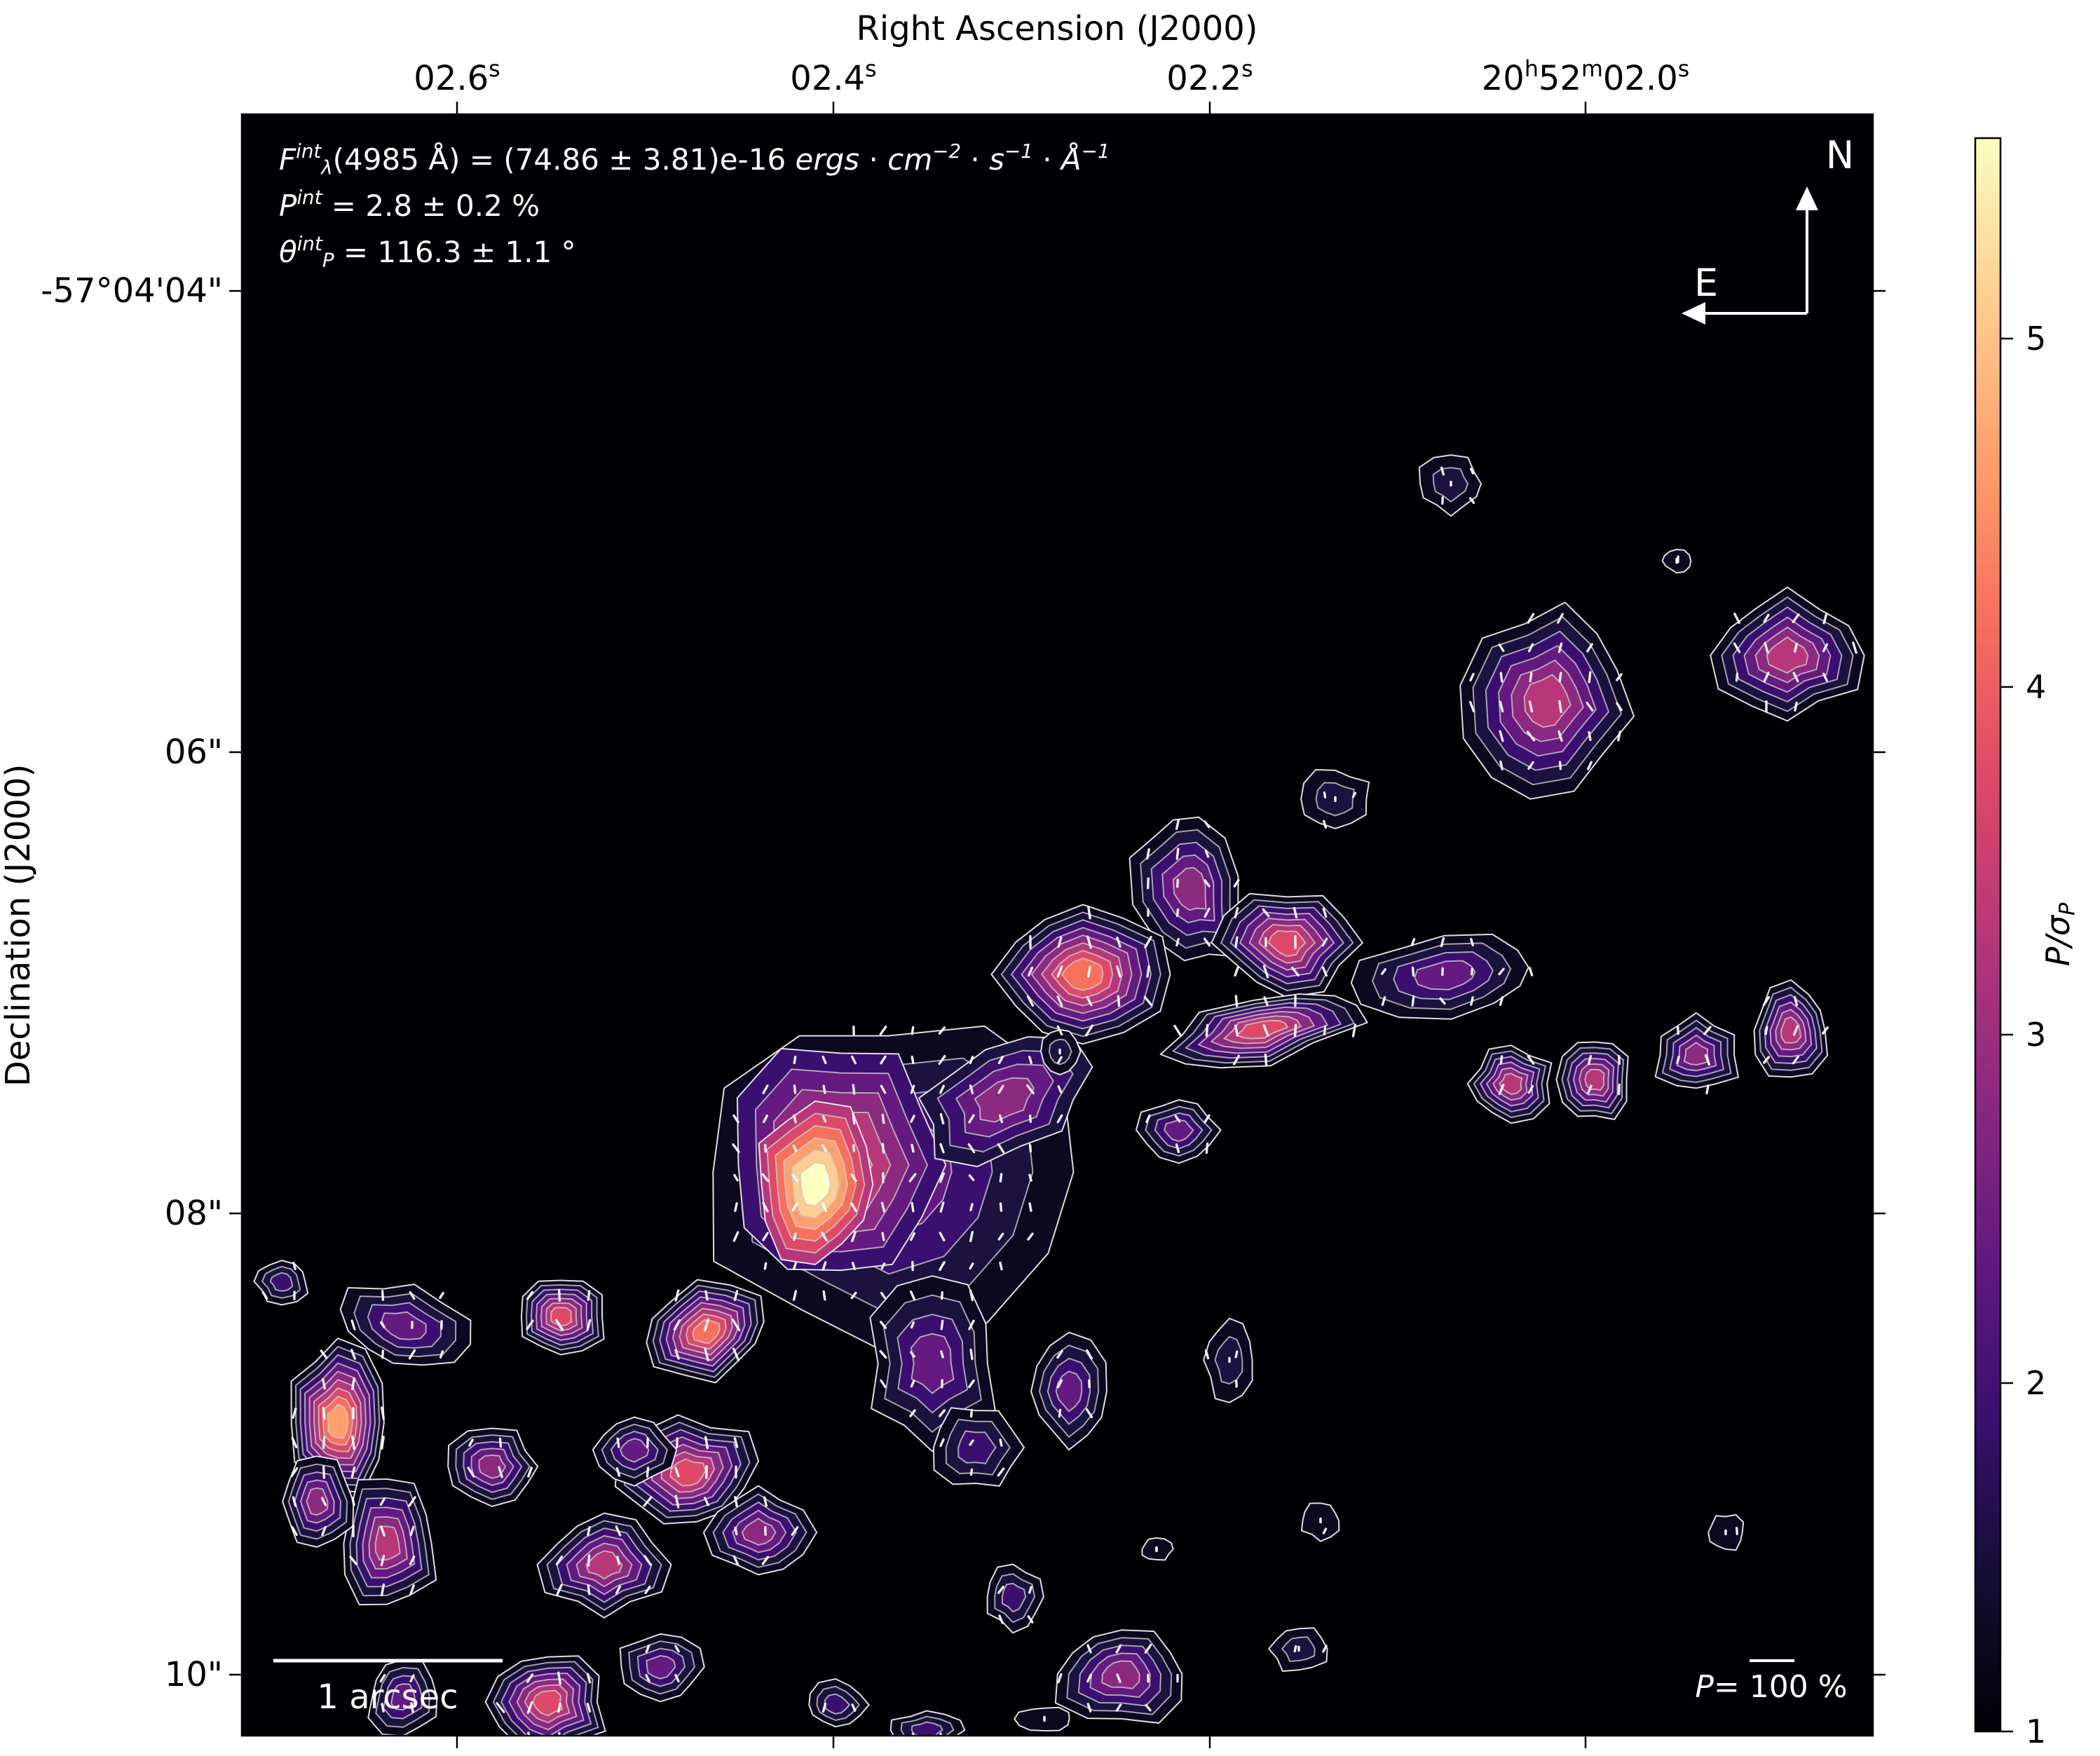 This screenshot has width=2100, height=1756. What do you see at coordinates (409, 204) in the screenshot?
I see `annotation-line: Pint = 2.8 ± 0.2 %` at bounding box center [409, 204].